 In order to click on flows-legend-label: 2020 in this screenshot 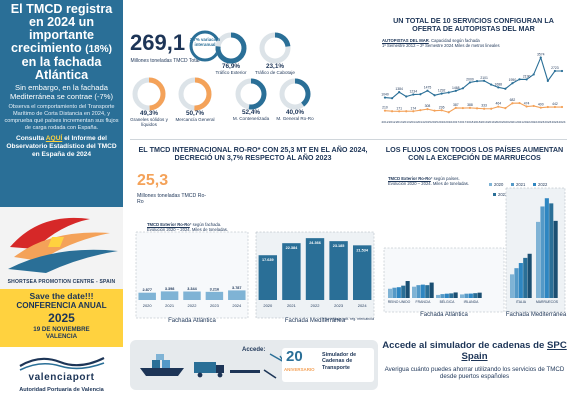, I will do `click(499, 184)`.